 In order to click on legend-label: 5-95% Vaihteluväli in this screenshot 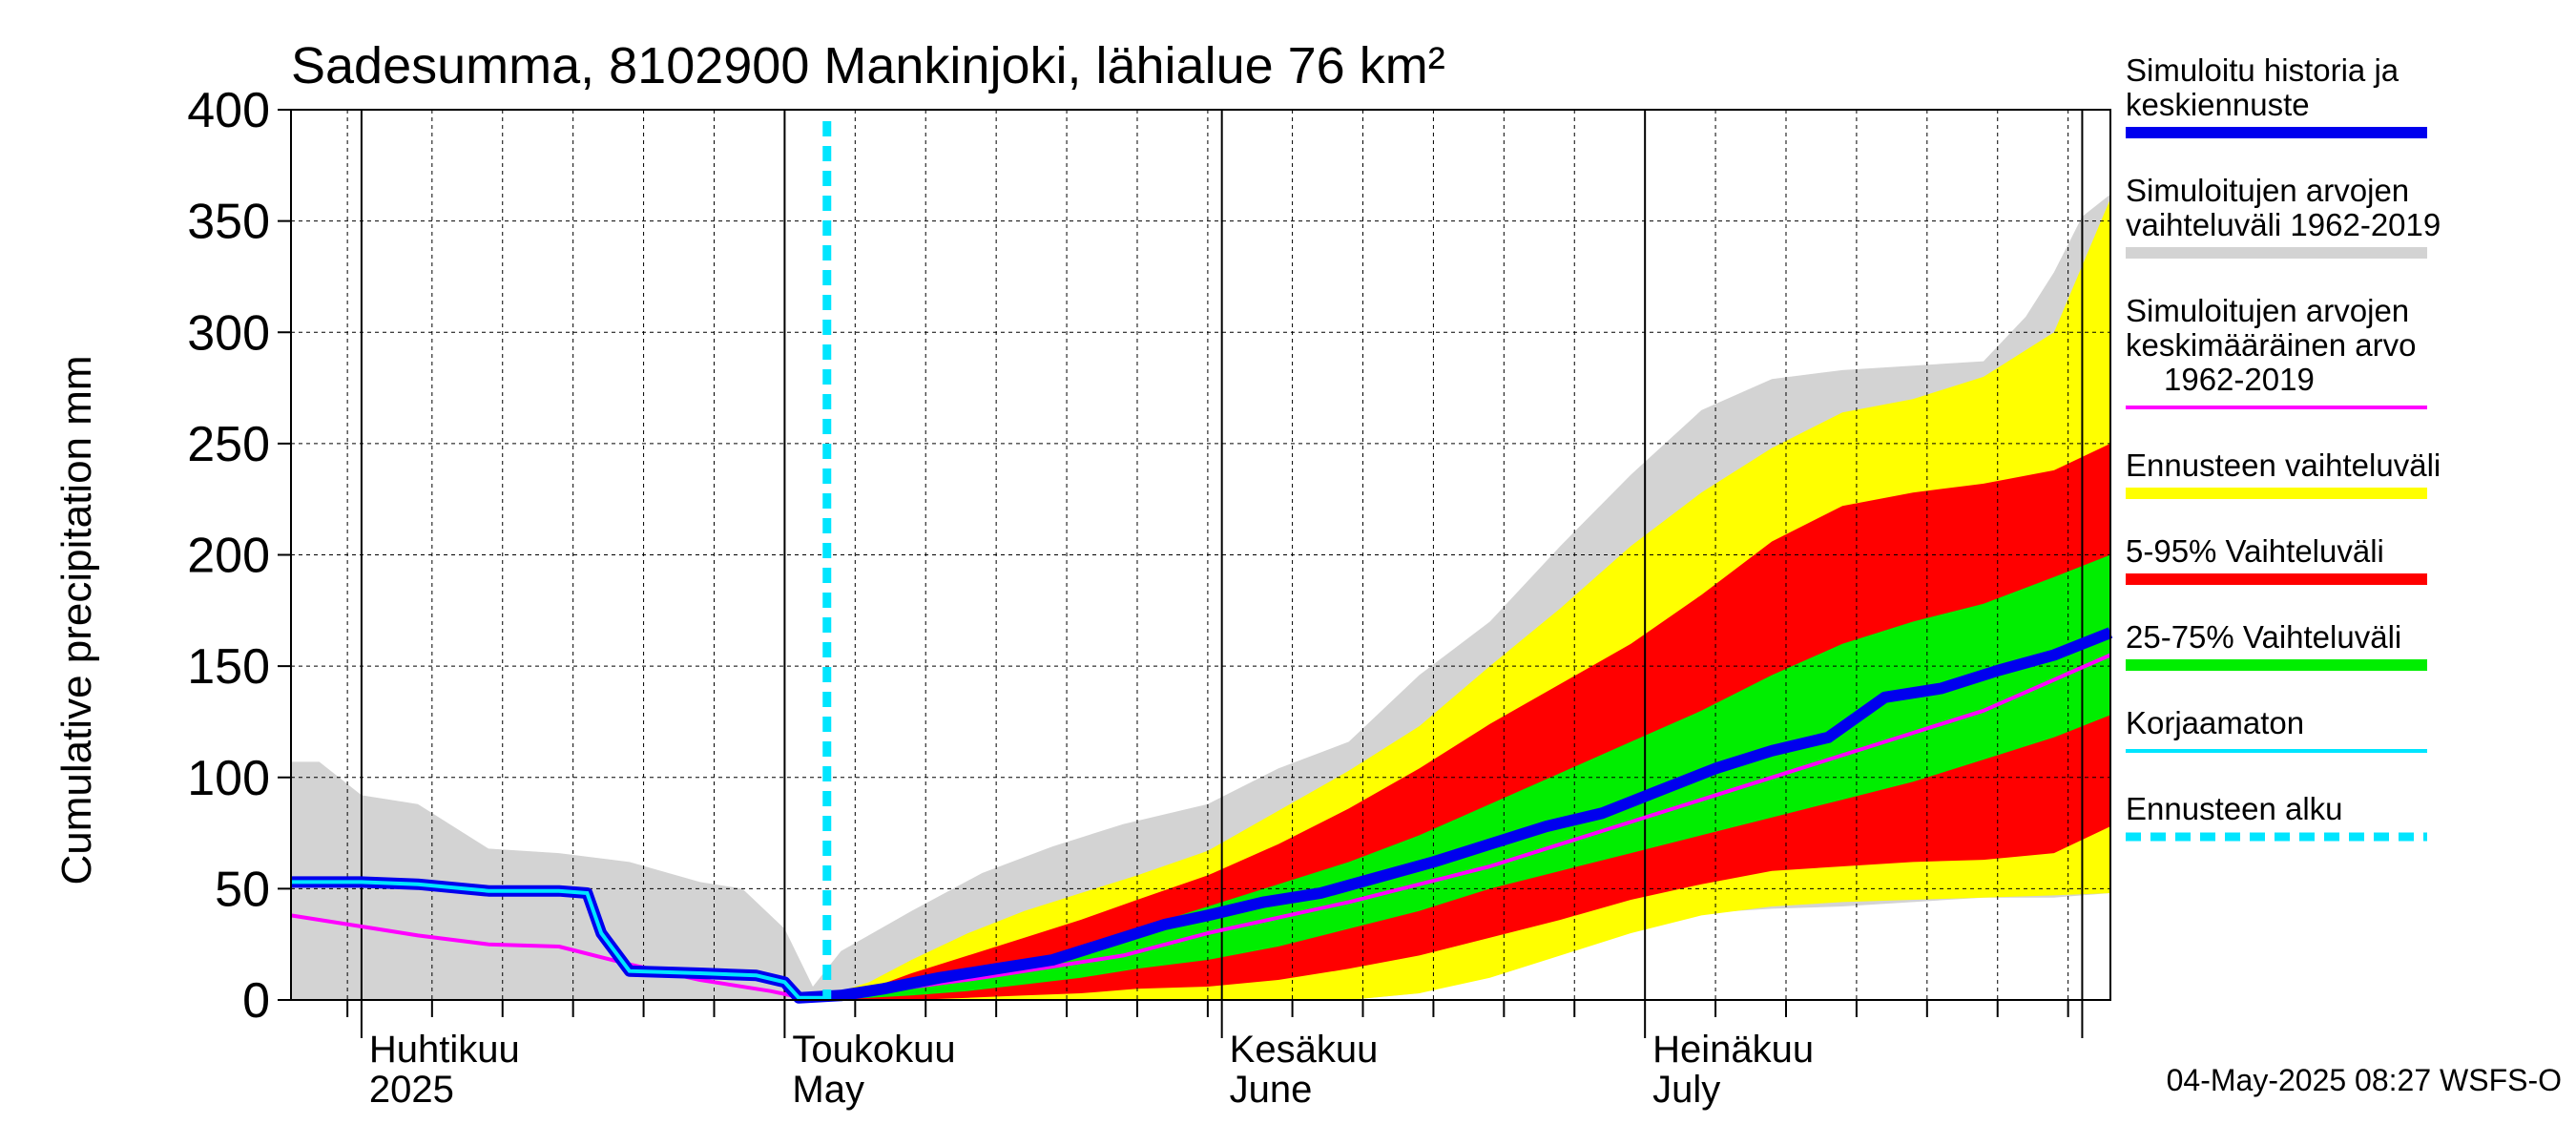, I will do `click(2255, 551)`.